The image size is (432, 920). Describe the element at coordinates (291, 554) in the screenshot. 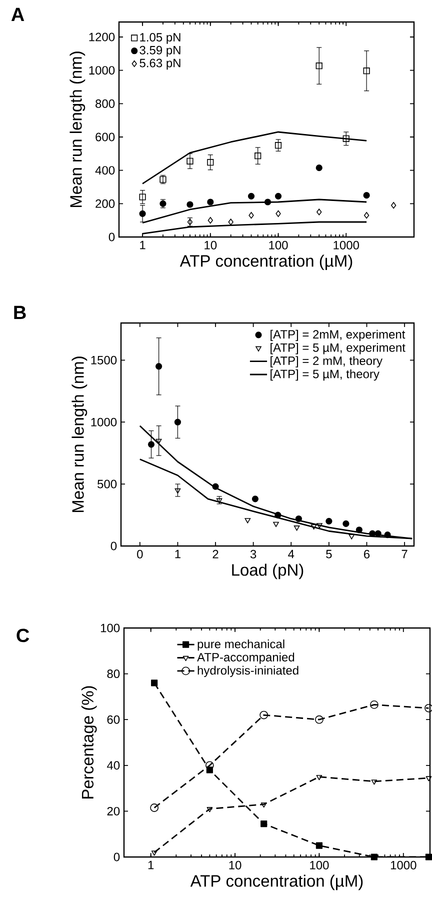

I see `x-tick-label: 4` at that location.